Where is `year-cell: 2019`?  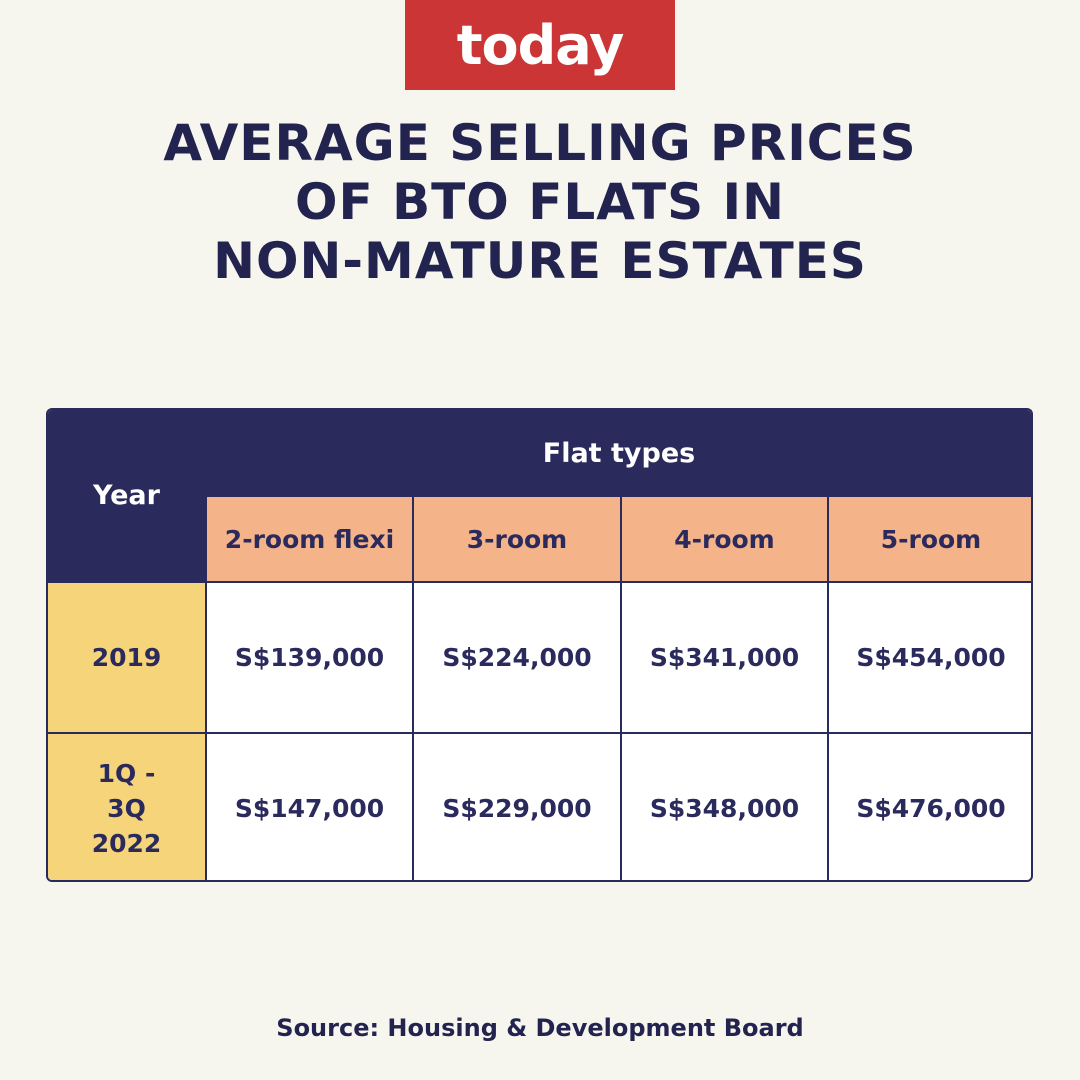
year-cell: 2019 is located at coordinates (126, 656).